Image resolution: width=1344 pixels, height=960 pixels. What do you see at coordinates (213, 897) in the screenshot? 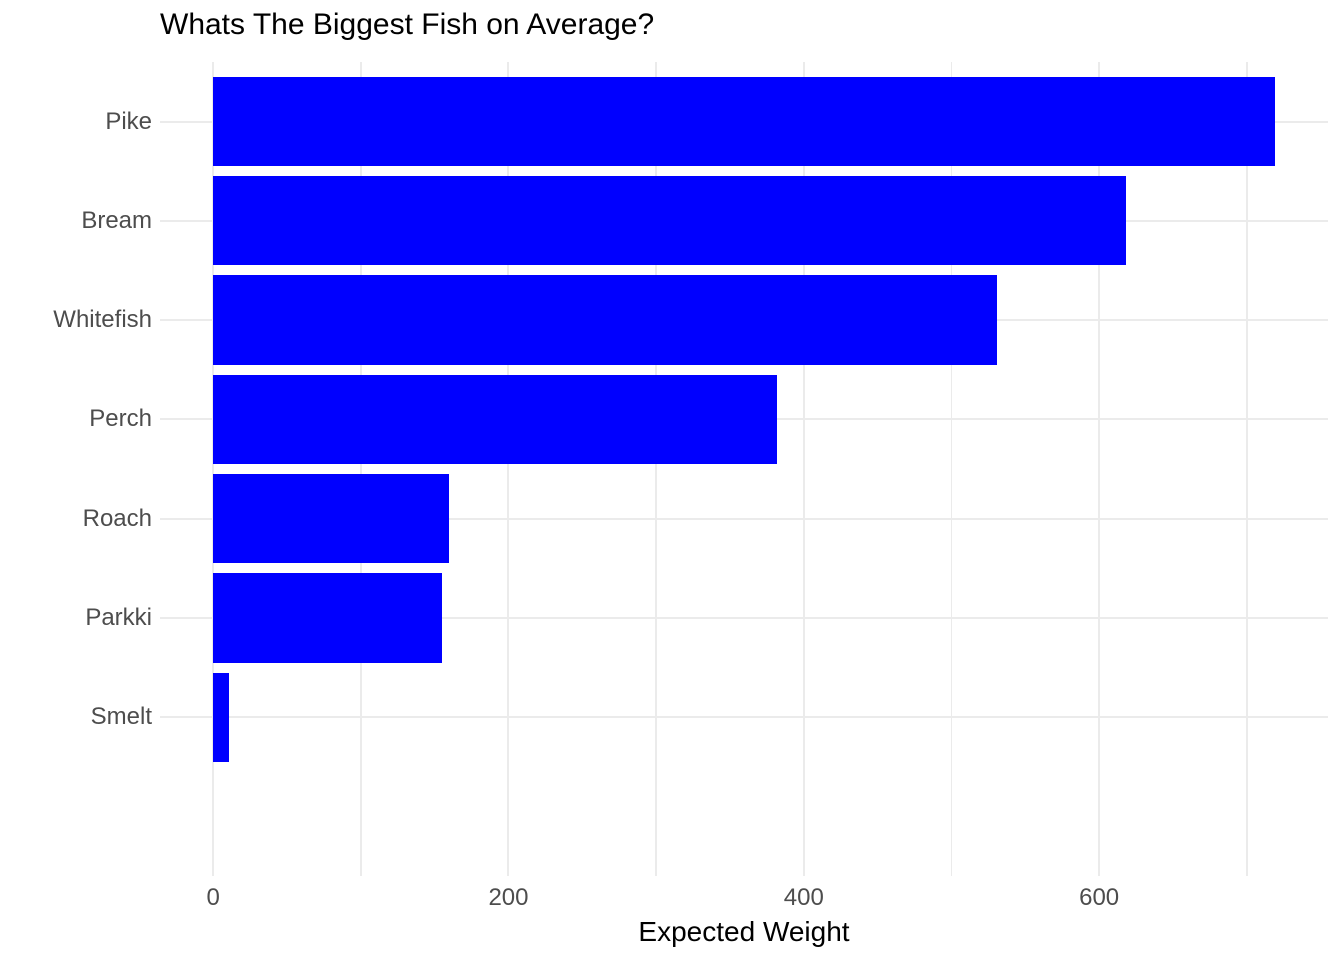
I see `x-axis-tick-label-0: 0` at bounding box center [213, 897].